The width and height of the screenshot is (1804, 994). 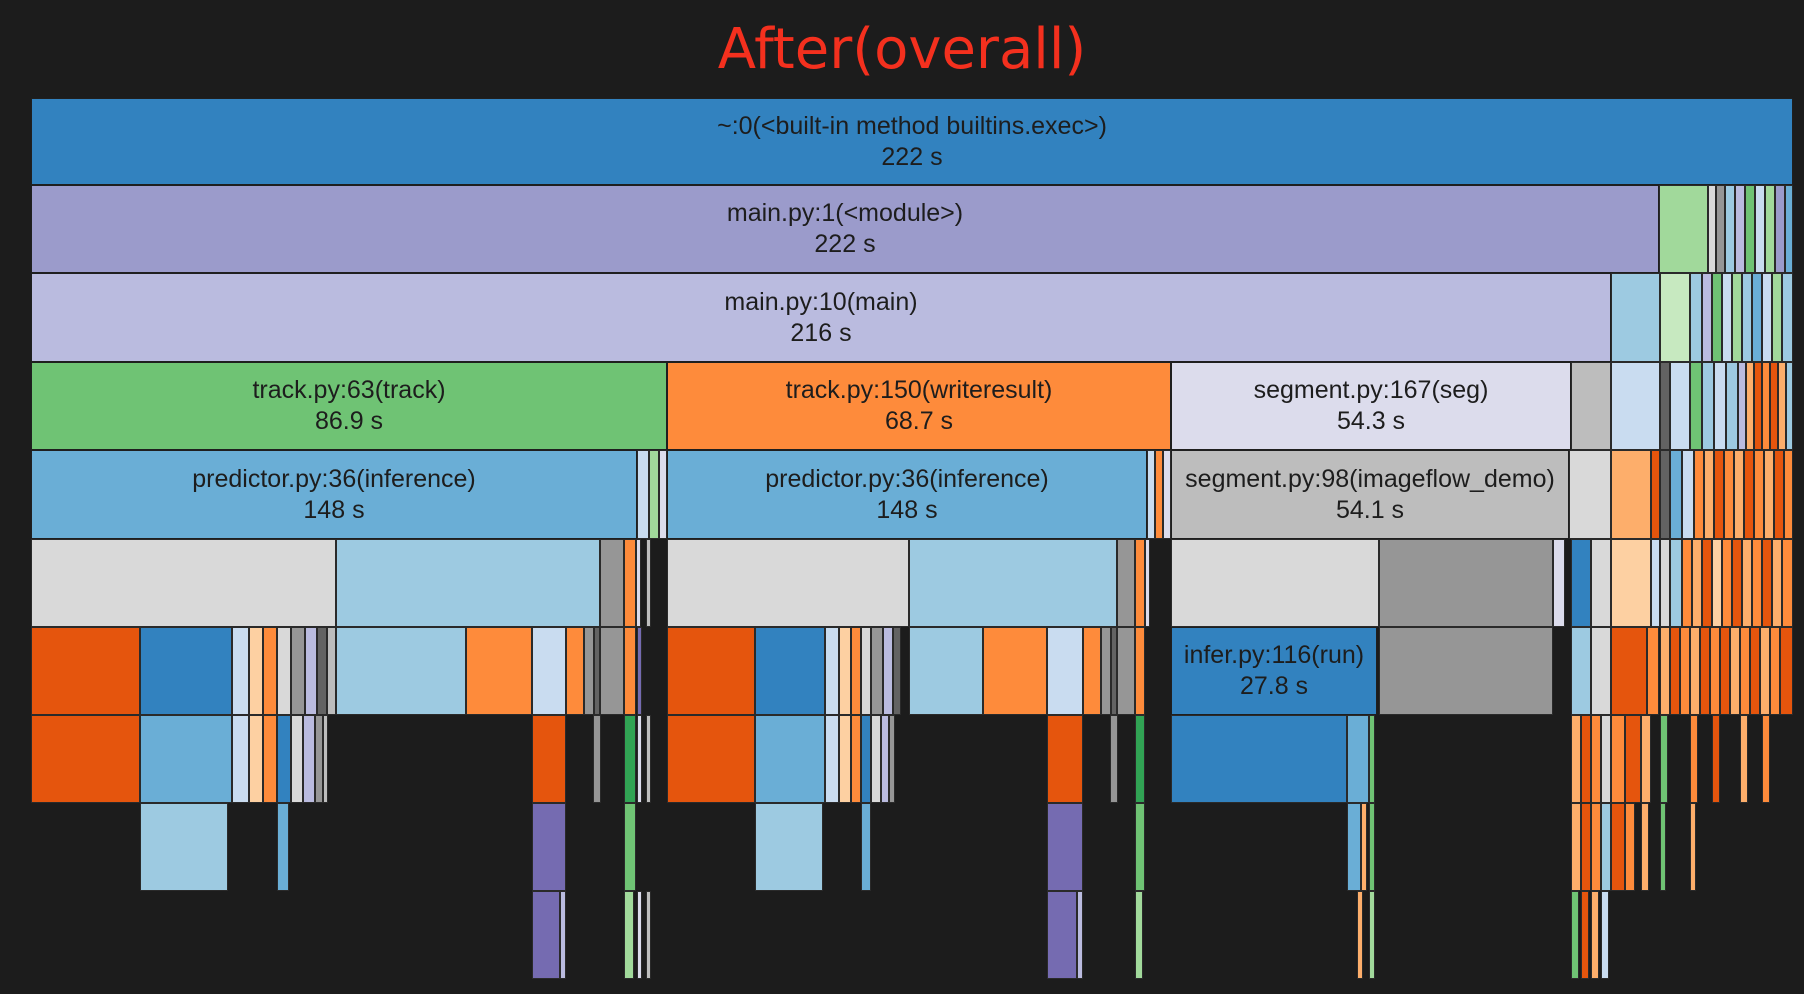 What do you see at coordinates (349, 406) in the screenshot?
I see `frame-track: track.py:63(track) 86.9 s` at bounding box center [349, 406].